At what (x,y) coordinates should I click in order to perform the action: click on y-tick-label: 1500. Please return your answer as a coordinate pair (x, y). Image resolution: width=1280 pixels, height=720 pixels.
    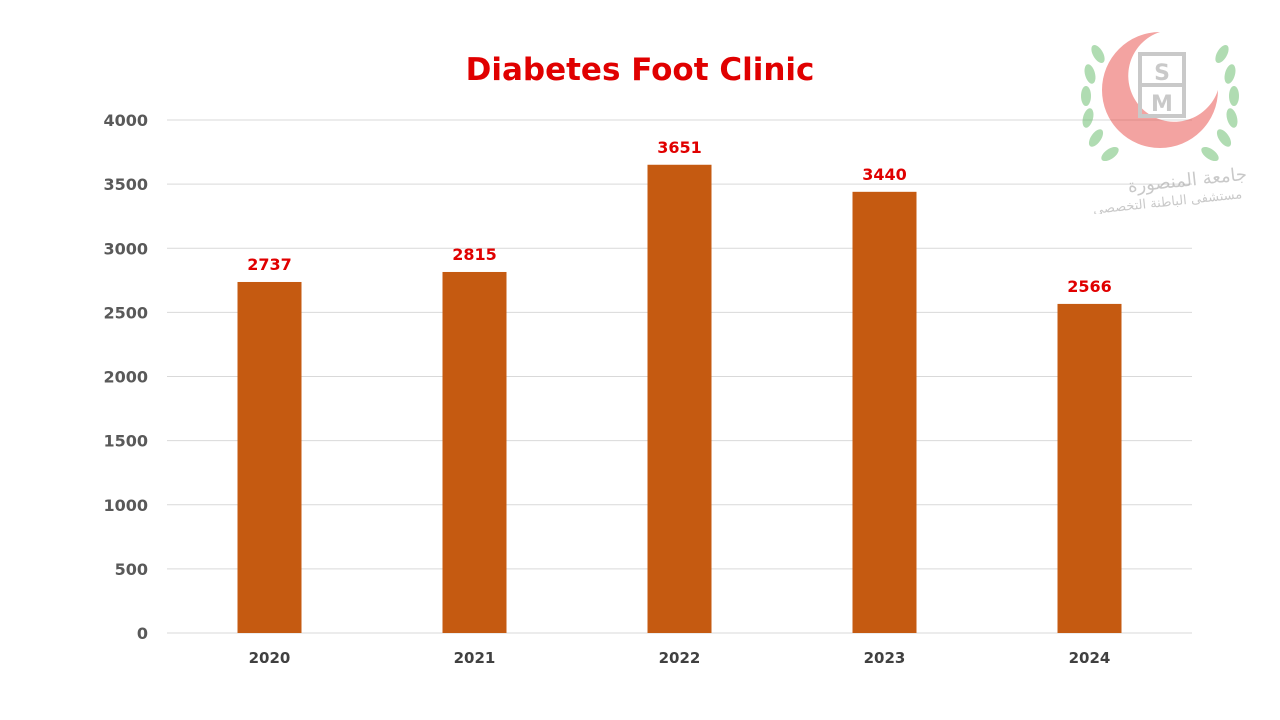
    Looking at the image, I should click on (125, 441).